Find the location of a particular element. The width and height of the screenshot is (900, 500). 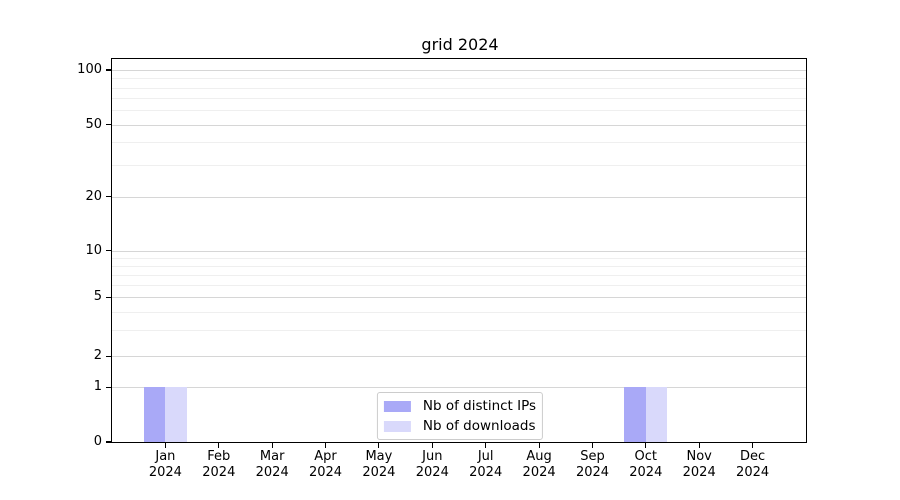

x-tick-label-month: Nov is located at coordinates (699, 456).